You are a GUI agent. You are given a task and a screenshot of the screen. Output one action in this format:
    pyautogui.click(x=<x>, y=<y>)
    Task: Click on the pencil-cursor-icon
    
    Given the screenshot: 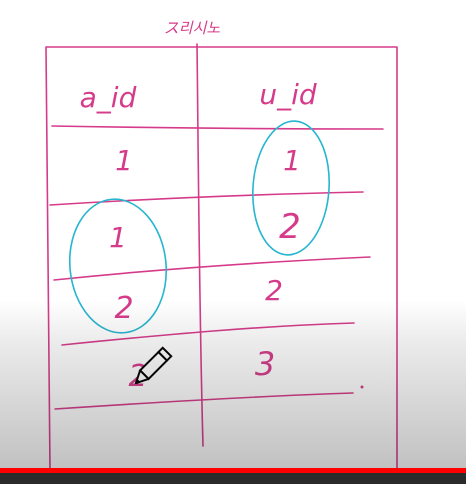 What is the action you would take?
    pyautogui.click(x=153, y=365)
    